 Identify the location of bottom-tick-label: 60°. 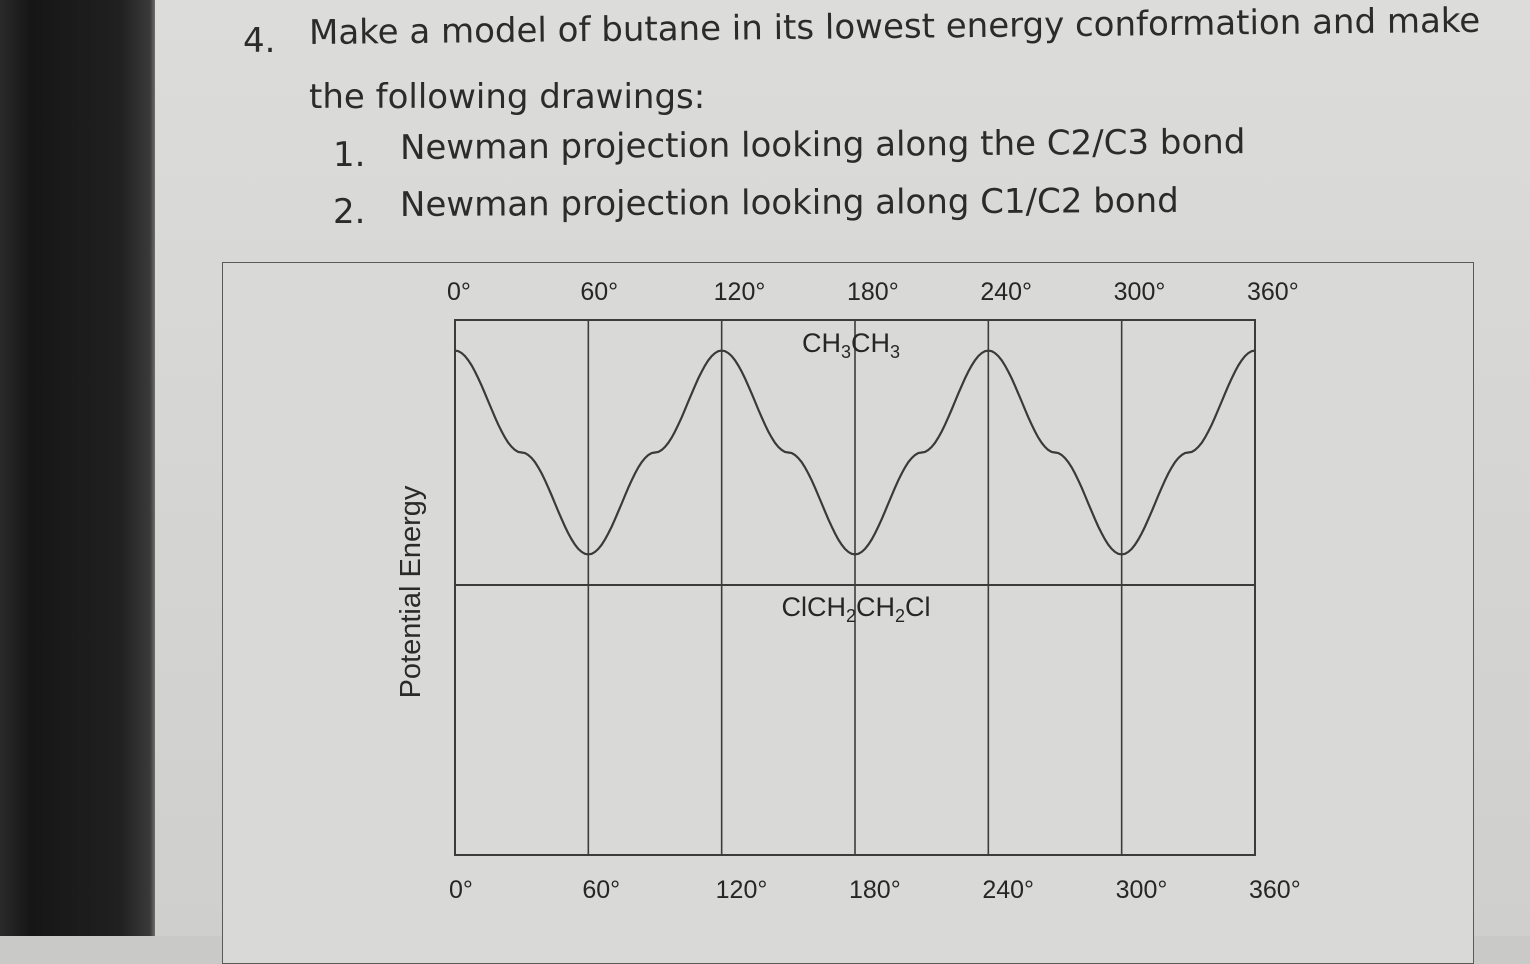
(601, 890).